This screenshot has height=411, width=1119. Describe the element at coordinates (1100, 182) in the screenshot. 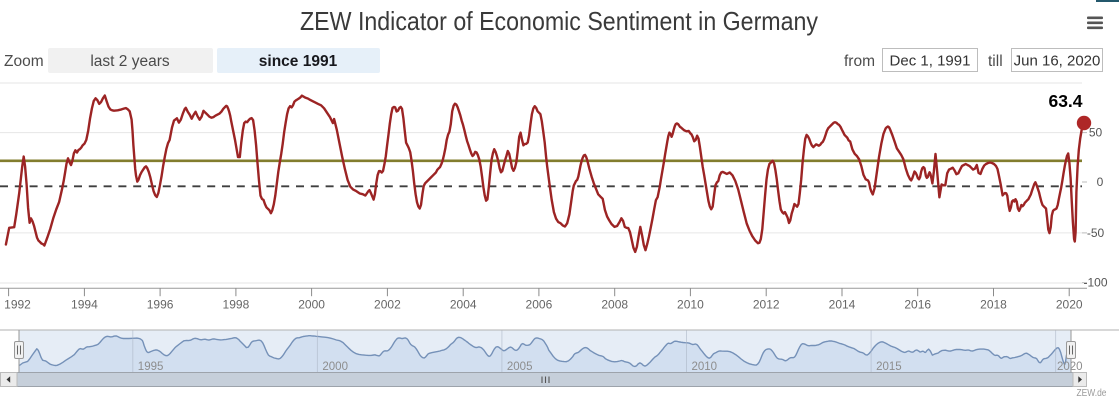

I see `svg-text: 0` at that location.